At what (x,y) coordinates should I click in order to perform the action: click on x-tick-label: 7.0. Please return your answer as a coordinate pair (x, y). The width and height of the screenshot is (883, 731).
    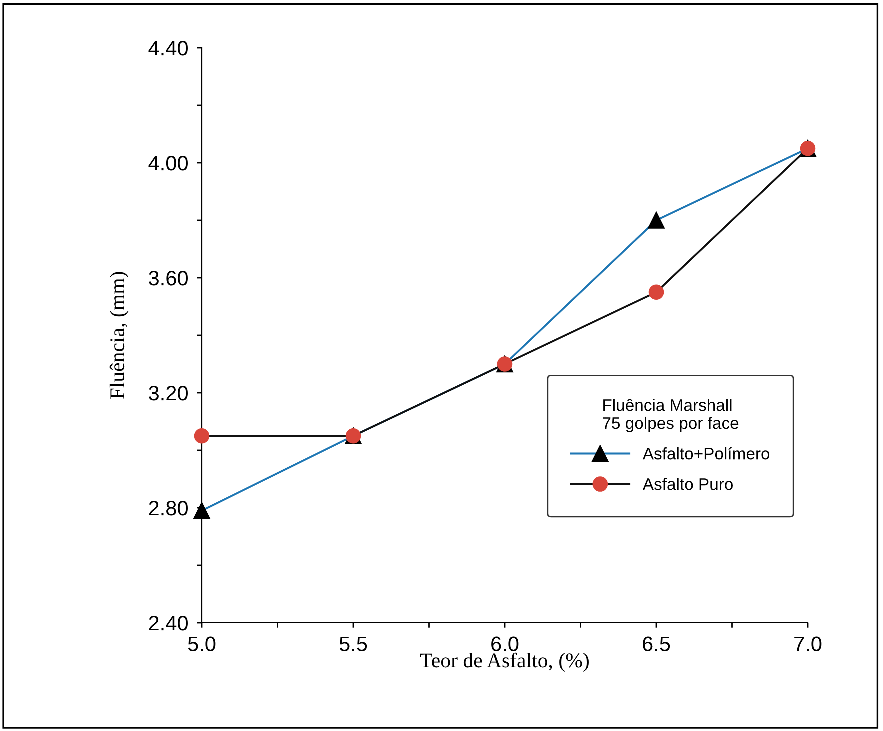
    Looking at the image, I should click on (808, 644).